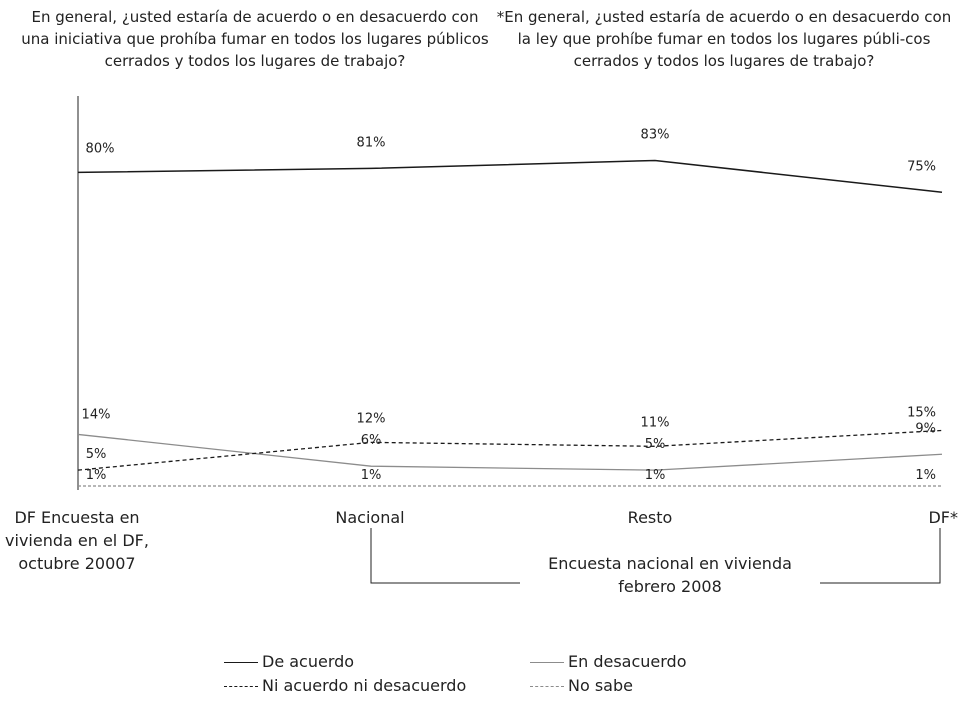 Image resolution: width=958 pixels, height=702 pixels. What do you see at coordinates (308, 661) in the screenshot?
I see `legend-label-de-acuerdo: De acuerdo` at bounding box center [308, 661].